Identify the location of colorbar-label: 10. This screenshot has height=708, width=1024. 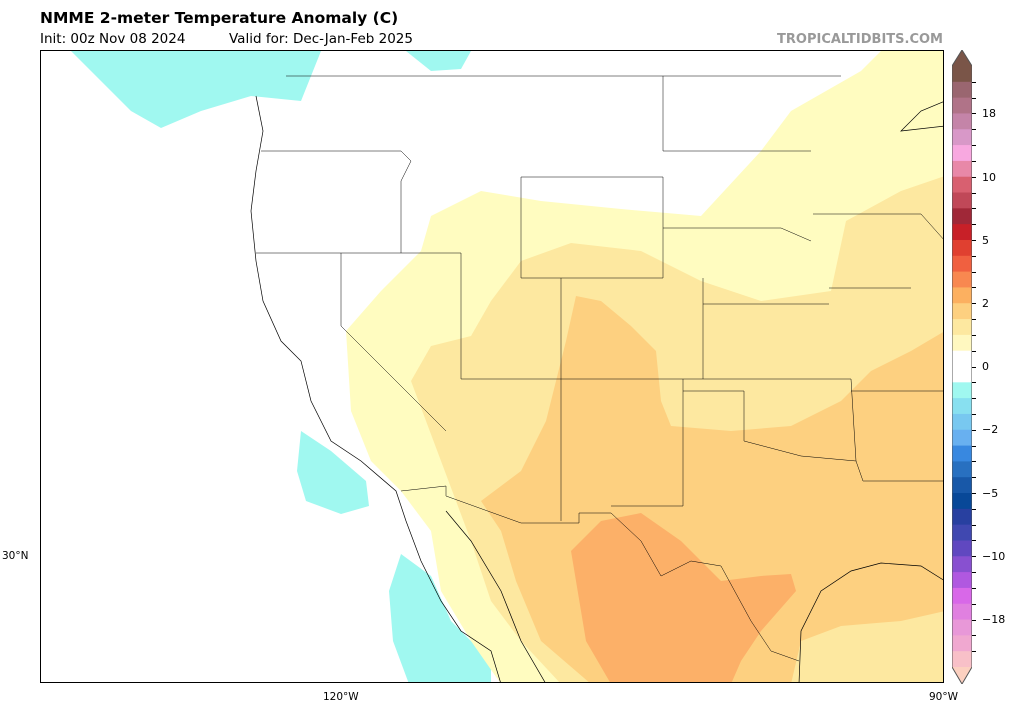
(989, 177).